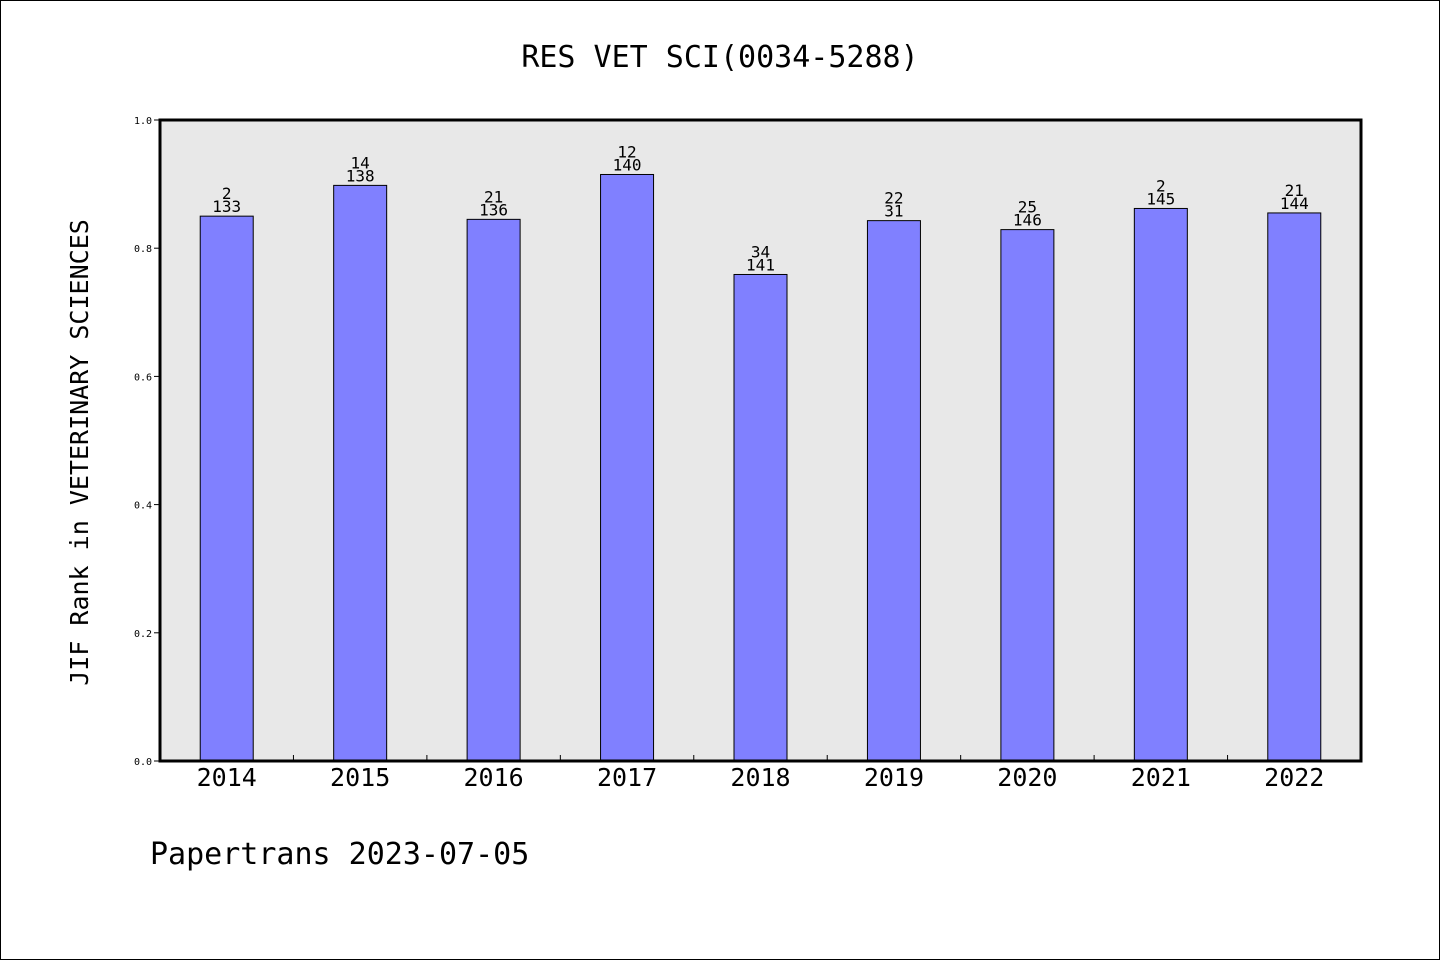 This screenshot has width=1440, height=960. Describe the element at coordinates (893, 198) in the screenshot. I see `bar-rank-label: 22` at that location.